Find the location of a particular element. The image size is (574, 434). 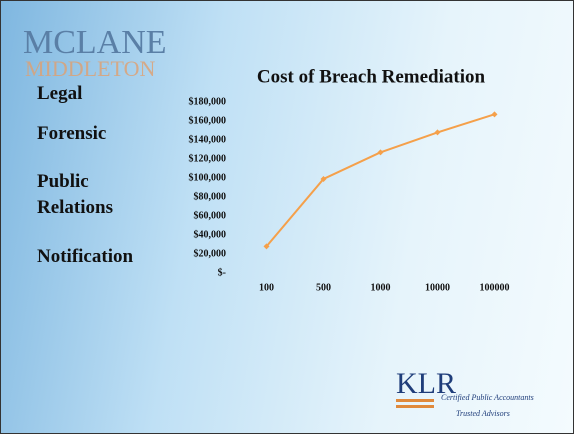

item: Legal is located at coordinates (60, 93).